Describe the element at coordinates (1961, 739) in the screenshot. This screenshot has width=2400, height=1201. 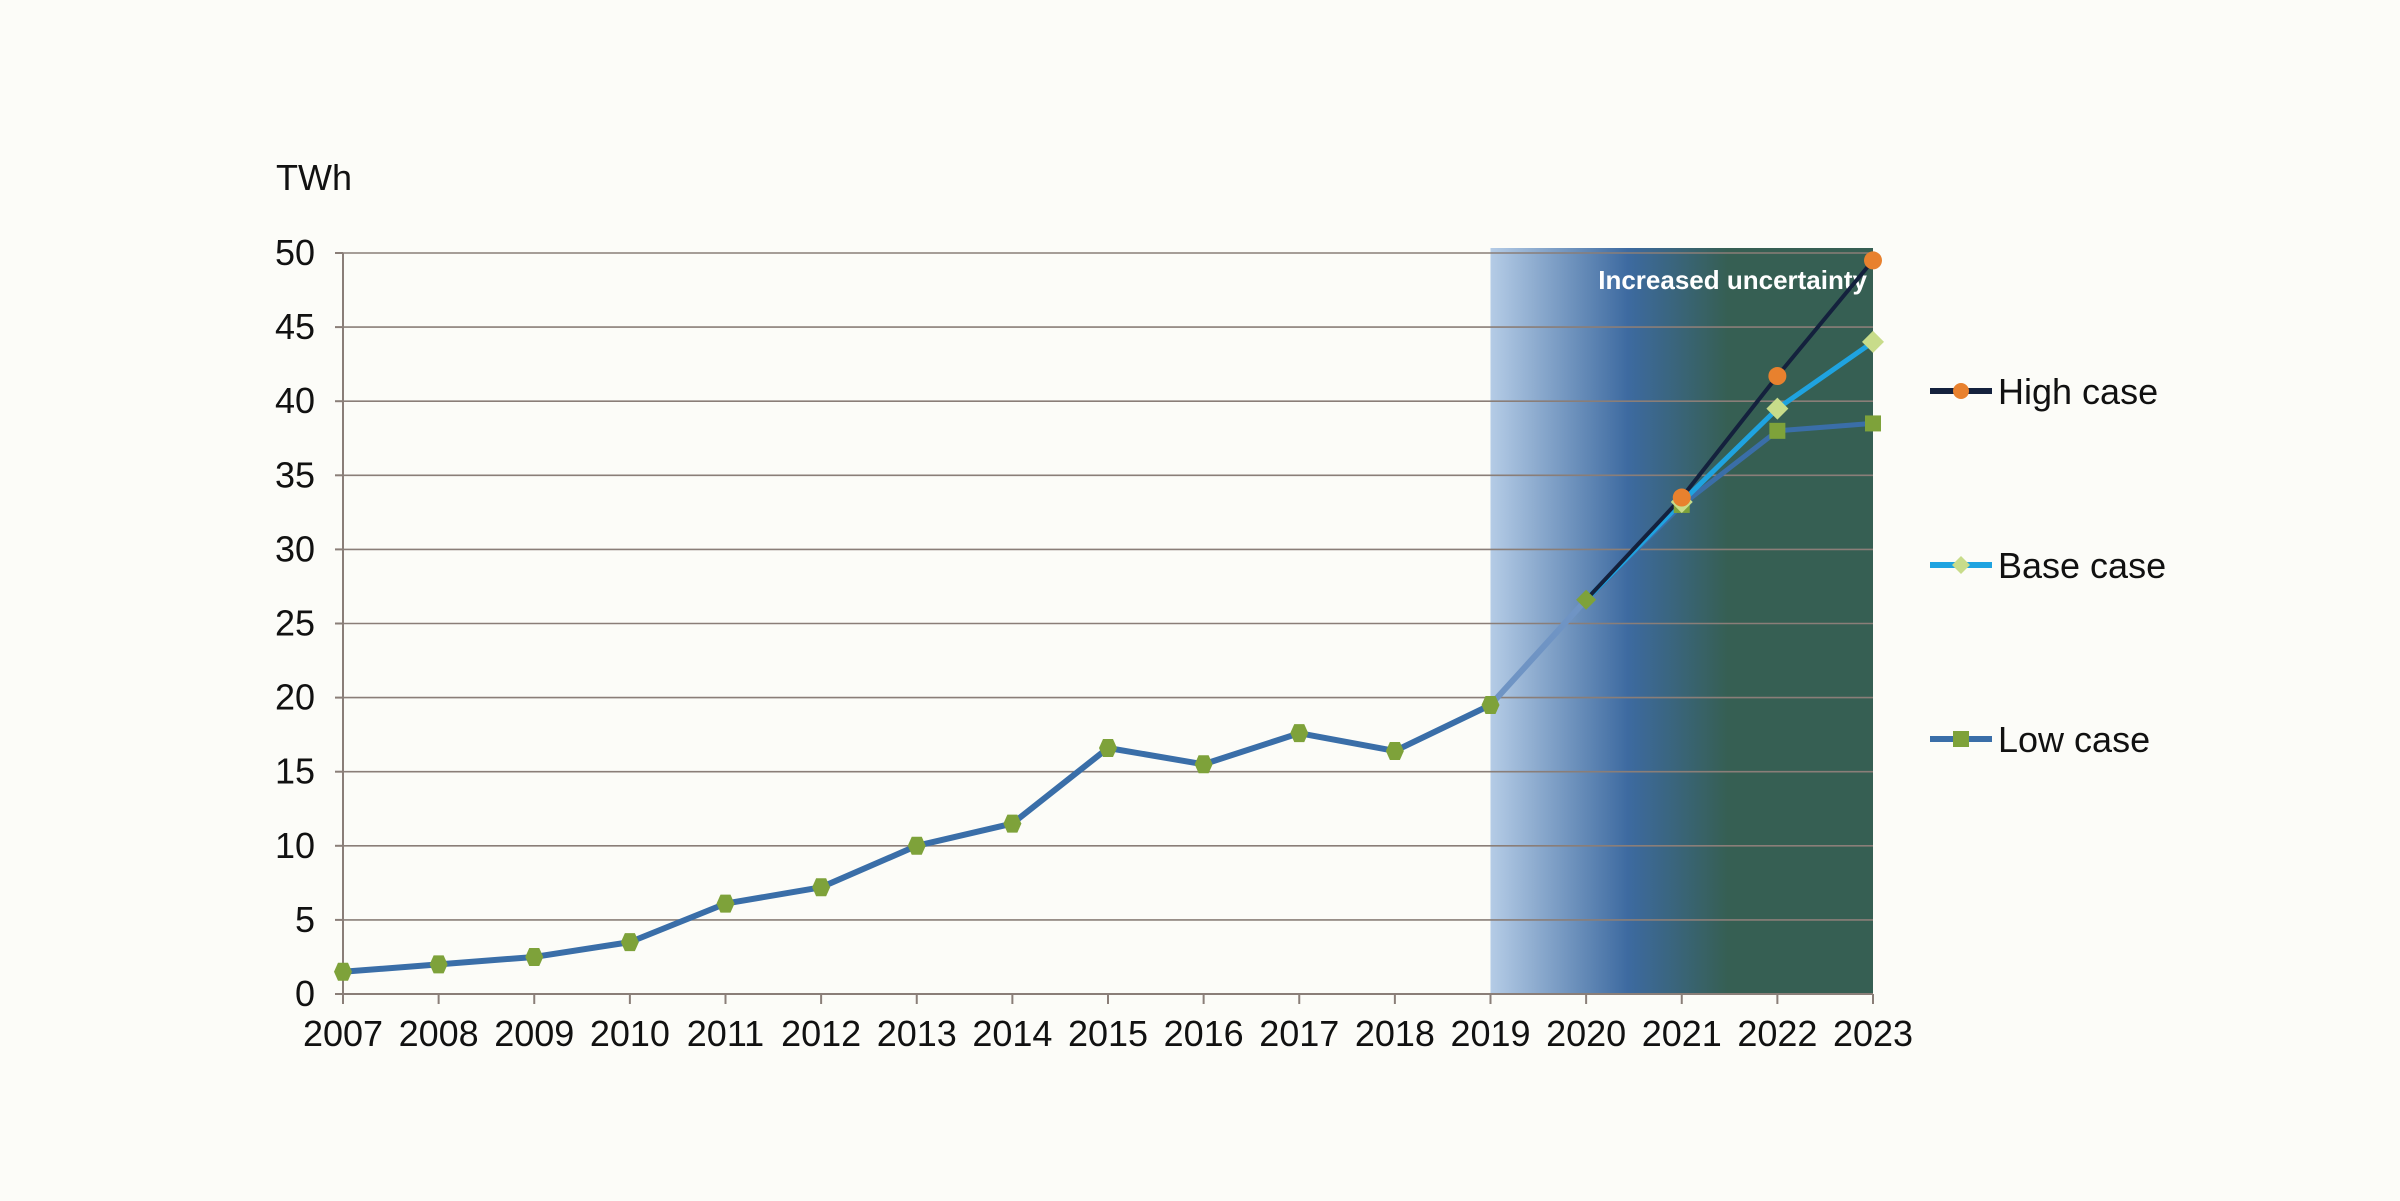
I see `legend-marker-low-case` at that location.